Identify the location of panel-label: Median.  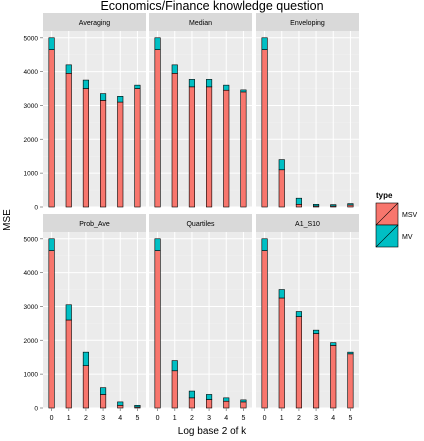
(200, 23).